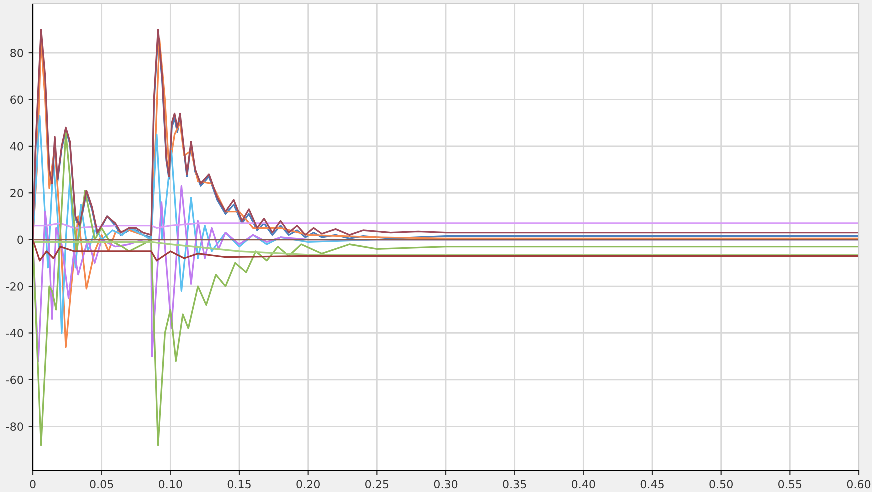  I want to click on x-tick-label: 0.20, so click(308, 484).